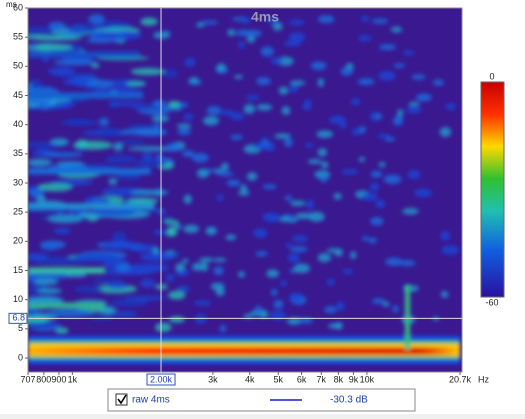 The height and width of the screenshot is (419, 525). Describe the element at coordinates (18, 95) in the screenshot. I see `y-tick-label: 45` at that location.